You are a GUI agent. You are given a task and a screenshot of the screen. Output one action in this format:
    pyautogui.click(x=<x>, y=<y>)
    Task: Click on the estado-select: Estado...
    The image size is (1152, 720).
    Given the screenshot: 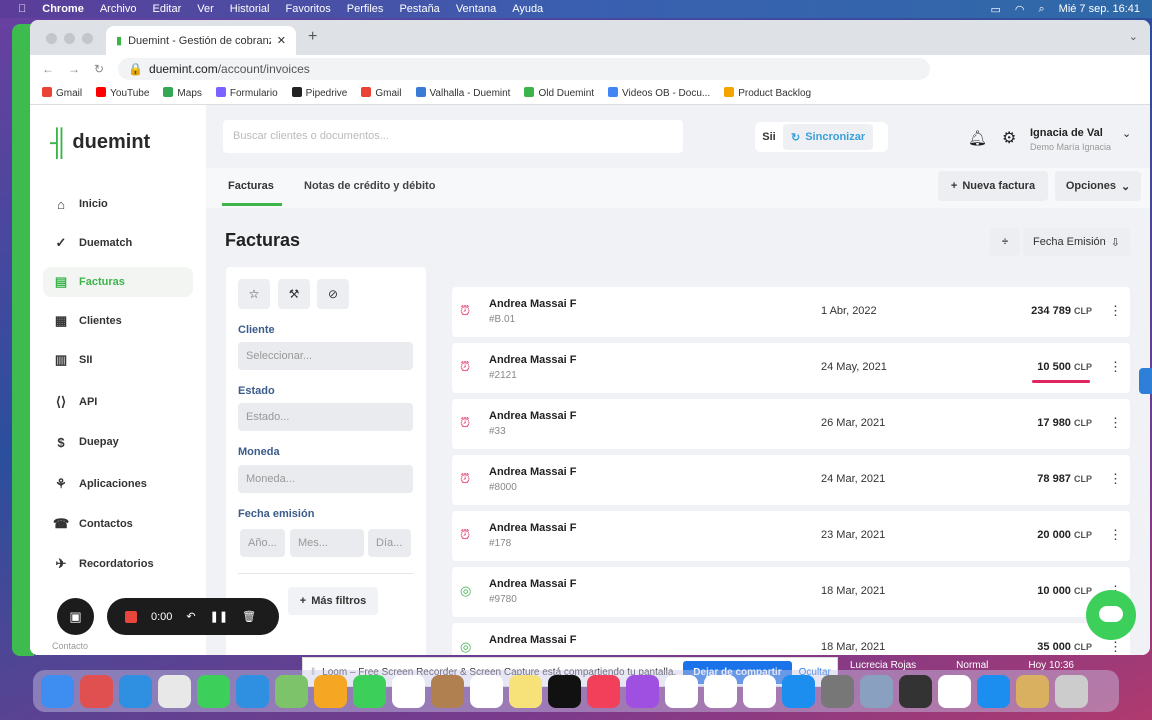 What is the action you would take?
    pyautogui.click(x=325, y=417)
    